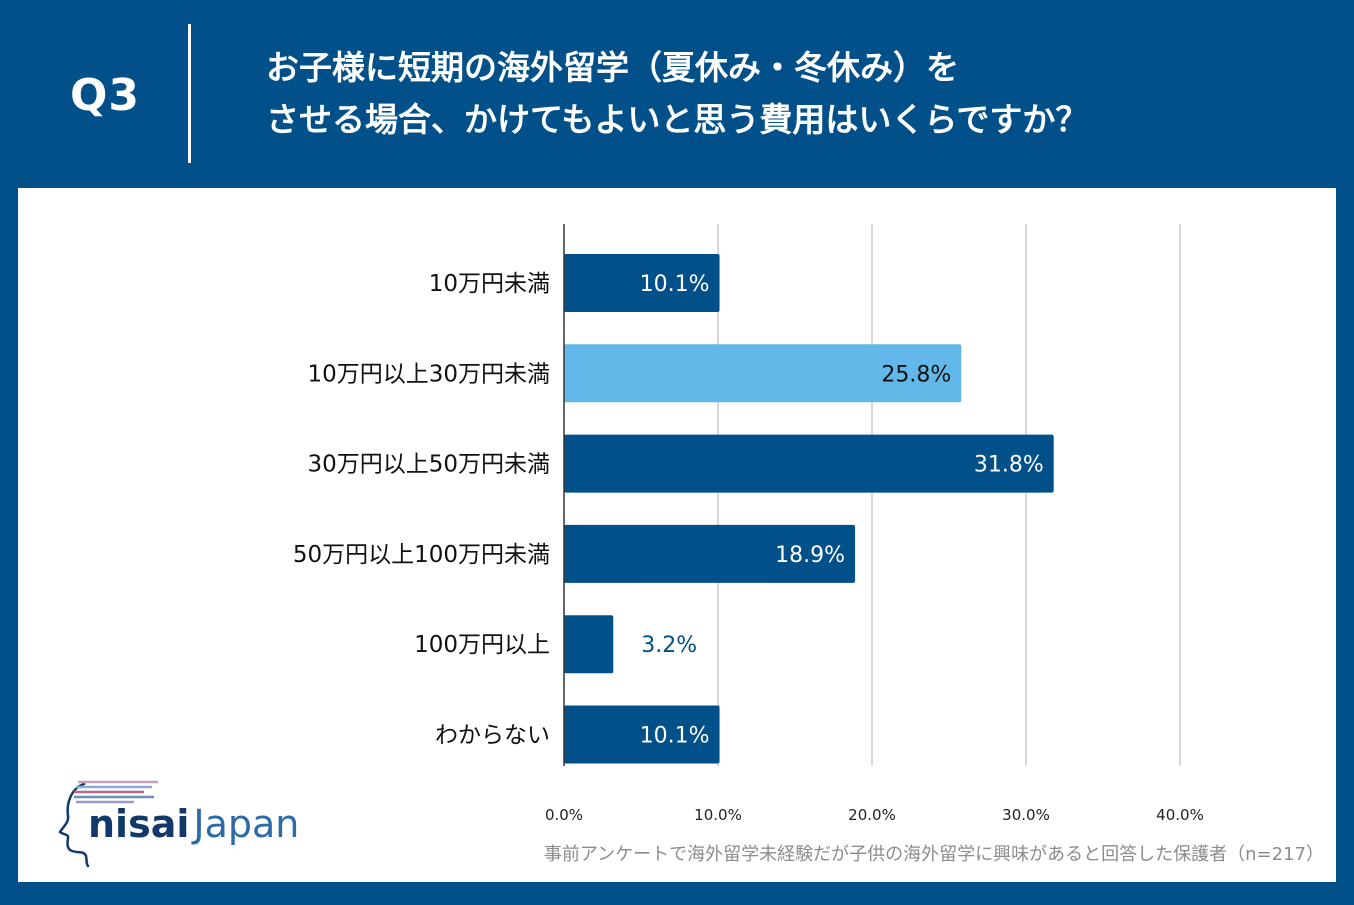 The image size is (1354, 905). I want to click on category-label: 10万円未満, so click(489, 284).